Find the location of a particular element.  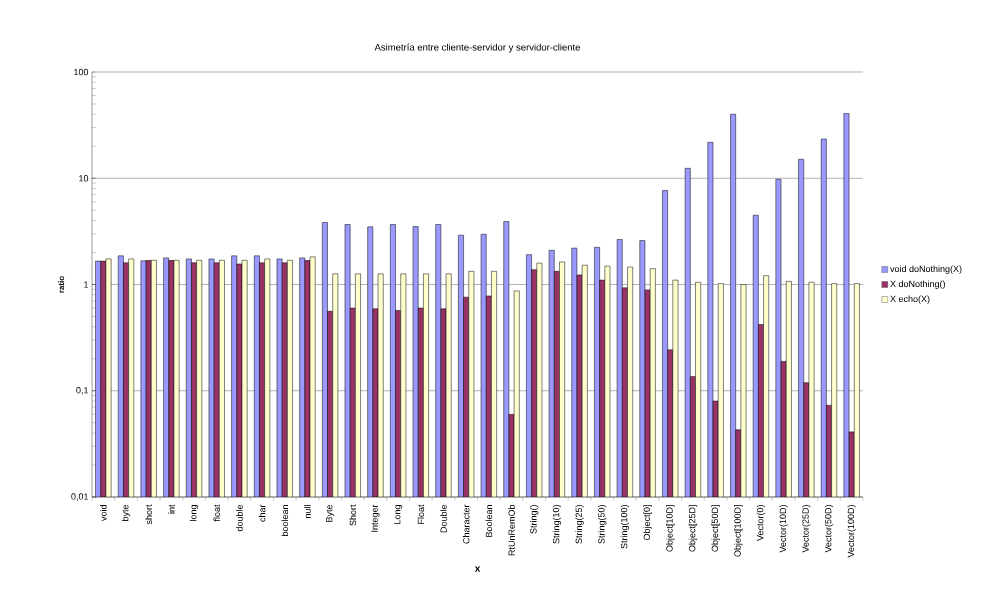

x-tick-label: Integer is located at coordinates (375, 518).